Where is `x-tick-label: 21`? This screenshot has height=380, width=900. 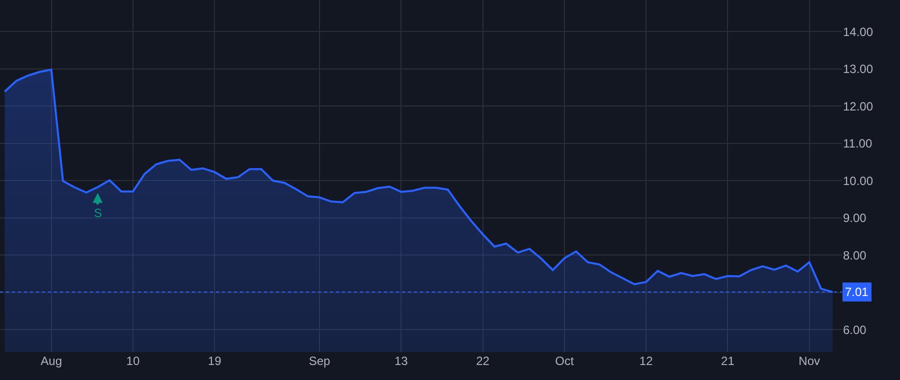 x-tick-label: 21 is located at coordinates (728, 361).